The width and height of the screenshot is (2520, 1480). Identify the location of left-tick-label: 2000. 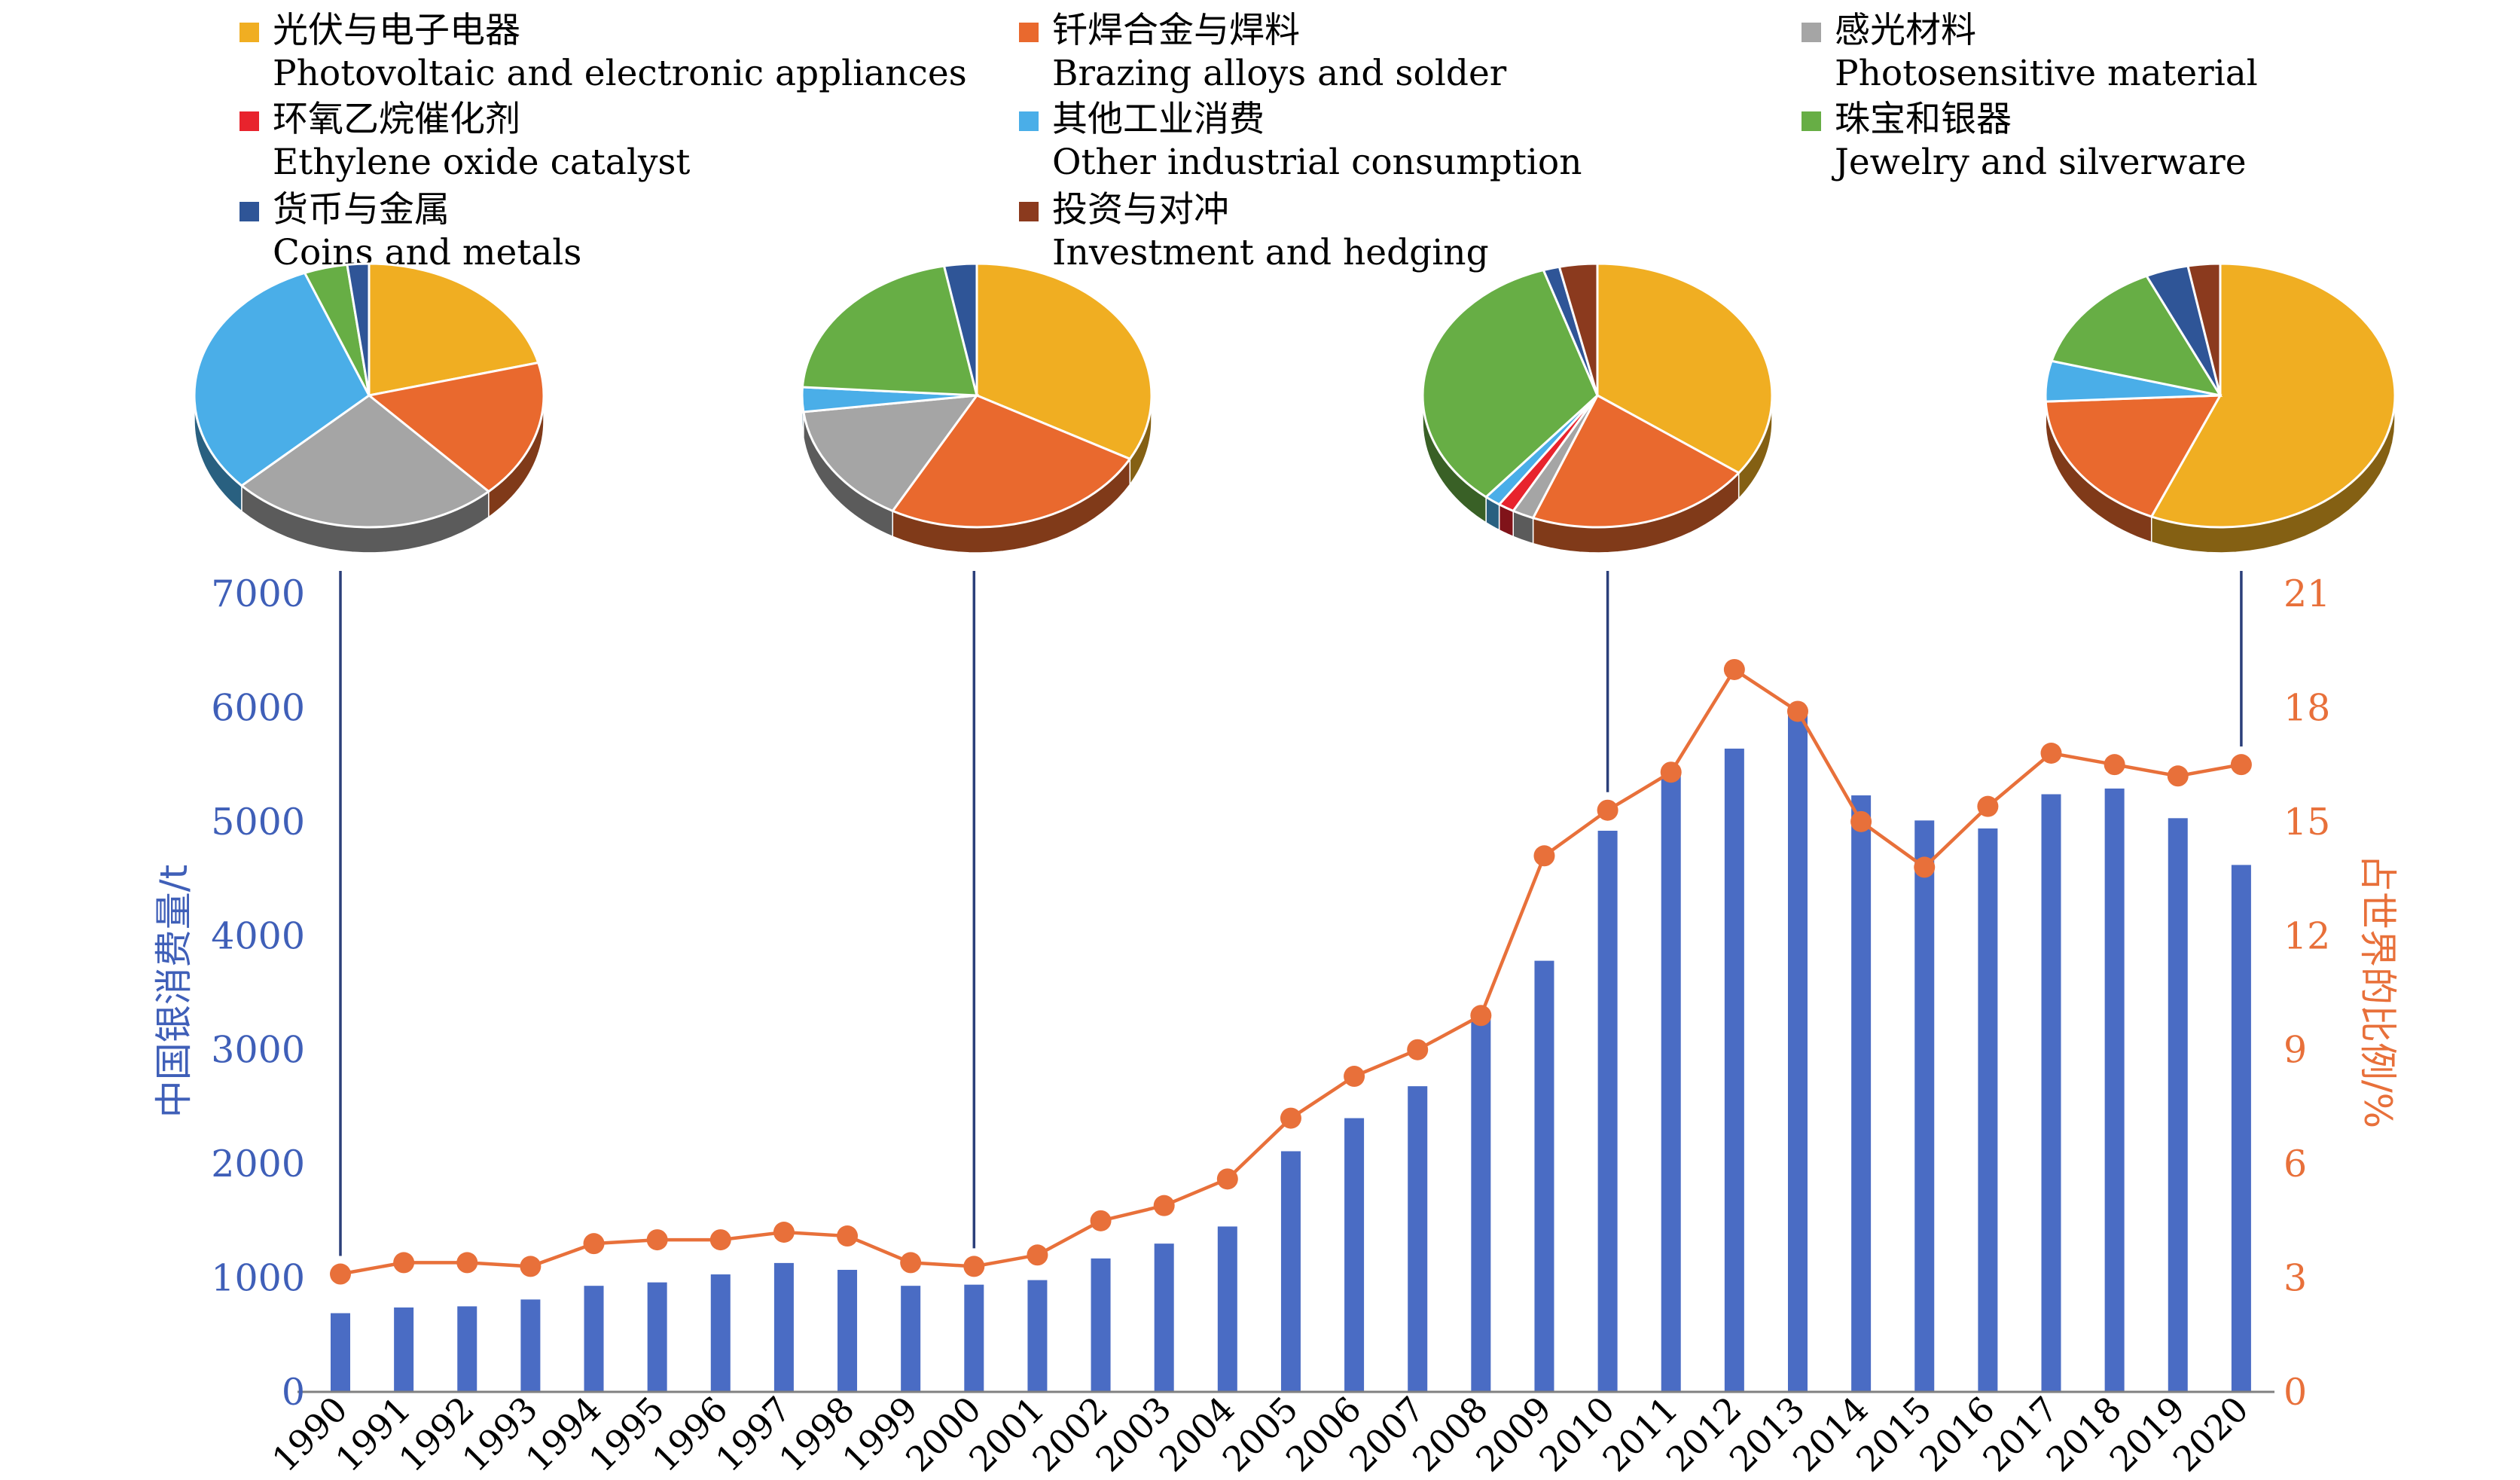
(258, 1164).